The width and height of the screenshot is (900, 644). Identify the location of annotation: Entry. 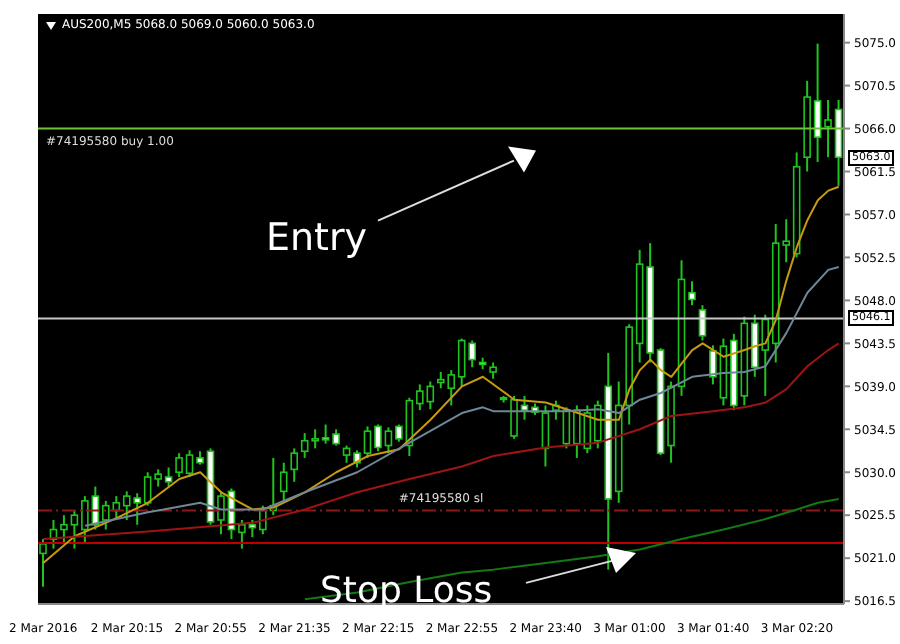
(317, 238).